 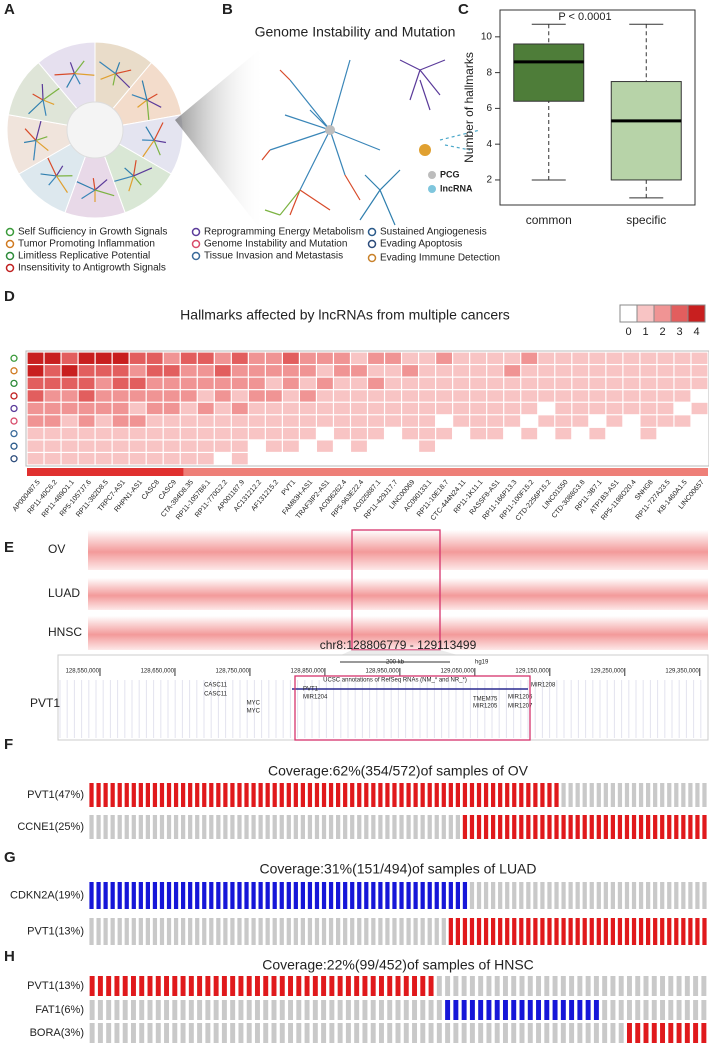 What do you see at coordinates (65, 632) in the screenshot?
I see `track-label: HNSC` at bounding box center [65, 632].